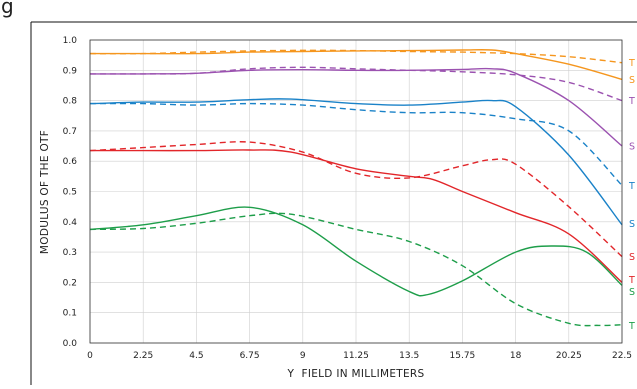 This screenshot has width=637, height=389. What do you see at coordinates (196, 356) in the screenshot?
I see `x-tick-label: 4.5` at bounding box center [196, 356].